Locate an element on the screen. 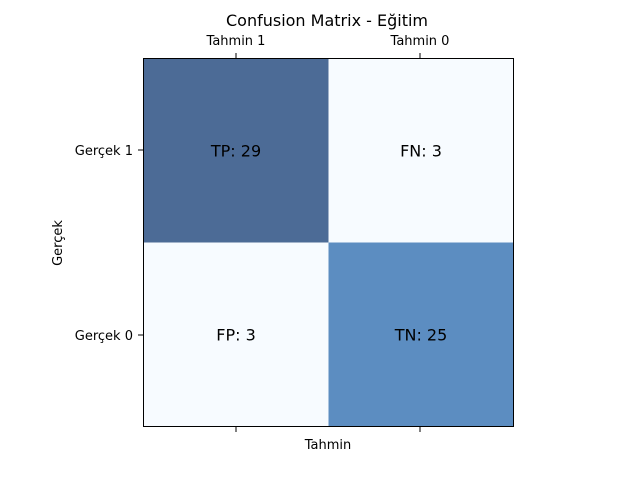  cell-label-r1-c1: TN: 25 is located at coordinates (421, 335).